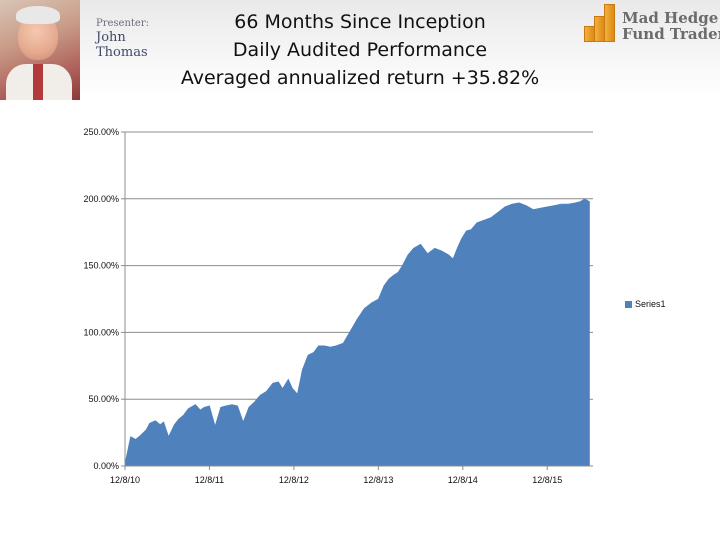  I want to click on company-logo: Mad Hedge Fund Trader, so click(650, 25).